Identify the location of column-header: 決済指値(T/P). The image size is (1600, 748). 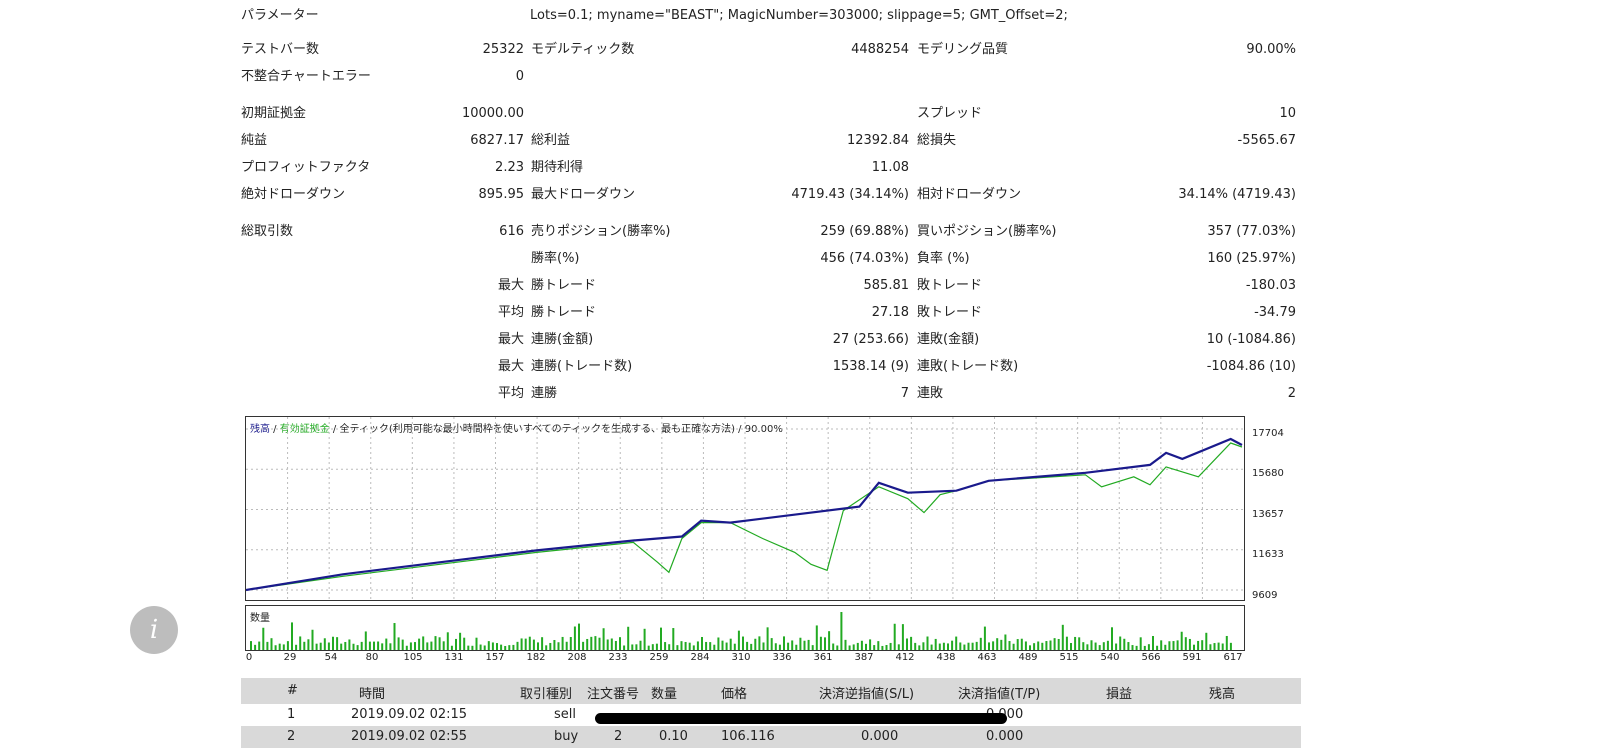
(999, 694).